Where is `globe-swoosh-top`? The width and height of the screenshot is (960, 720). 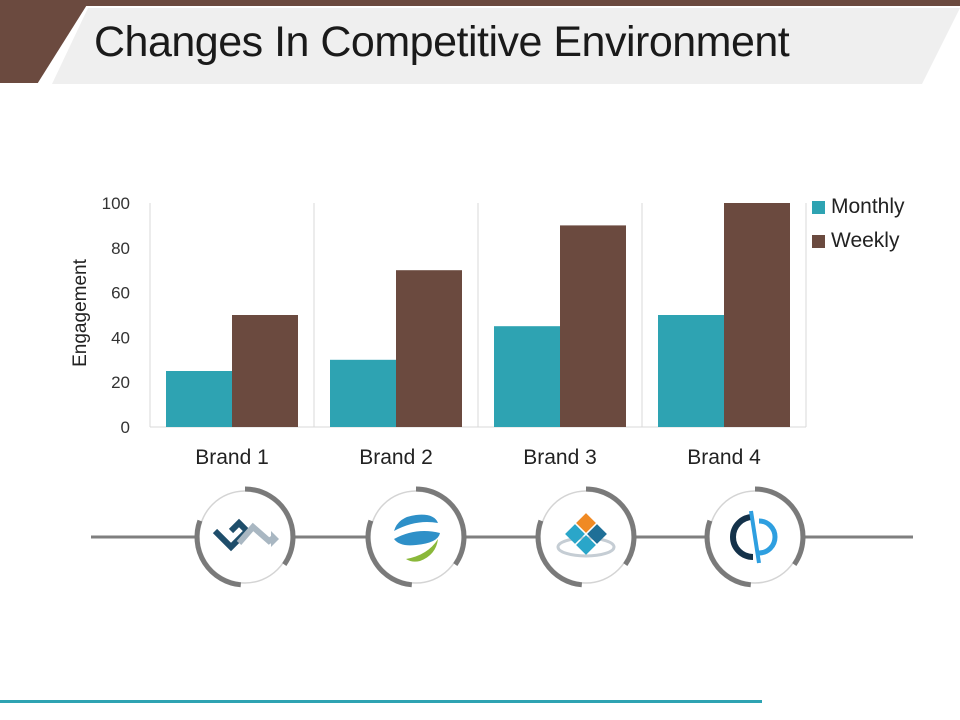 globe-swoosh-top is located at coordinates (416, 522).